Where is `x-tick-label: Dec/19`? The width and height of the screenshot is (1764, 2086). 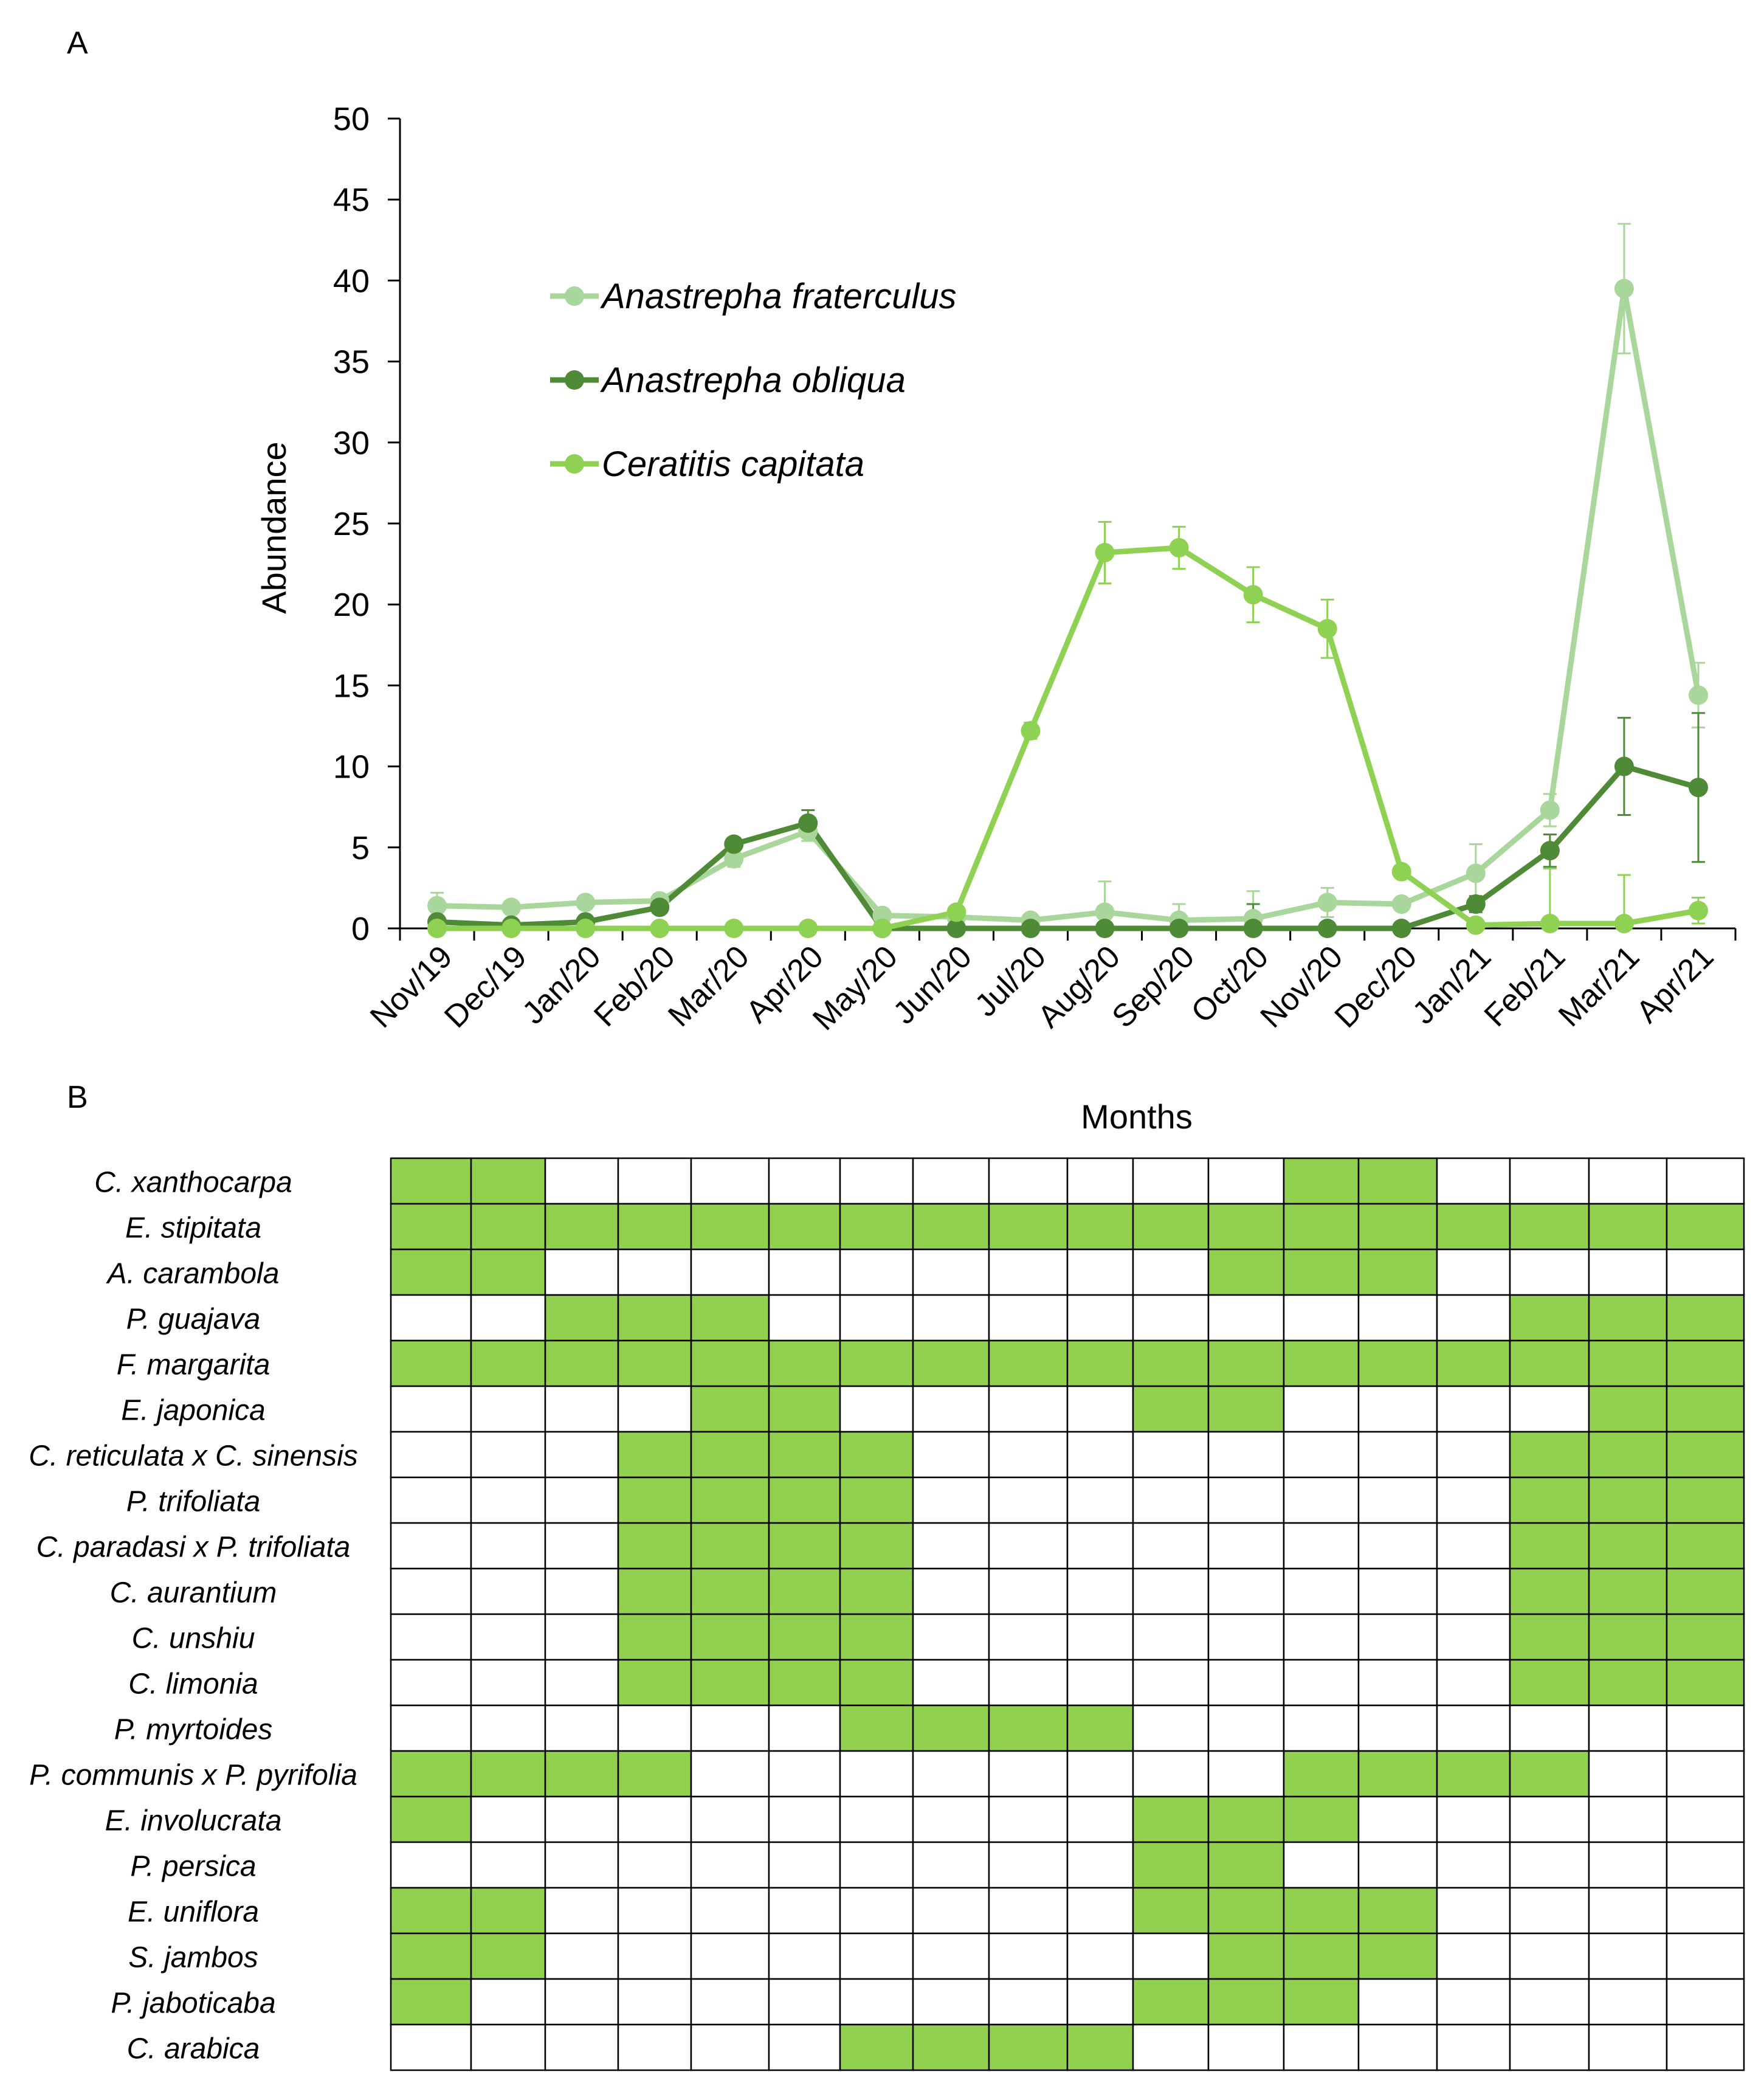 x-tick-label: Dec/19 is located at coordinates (486, 987).